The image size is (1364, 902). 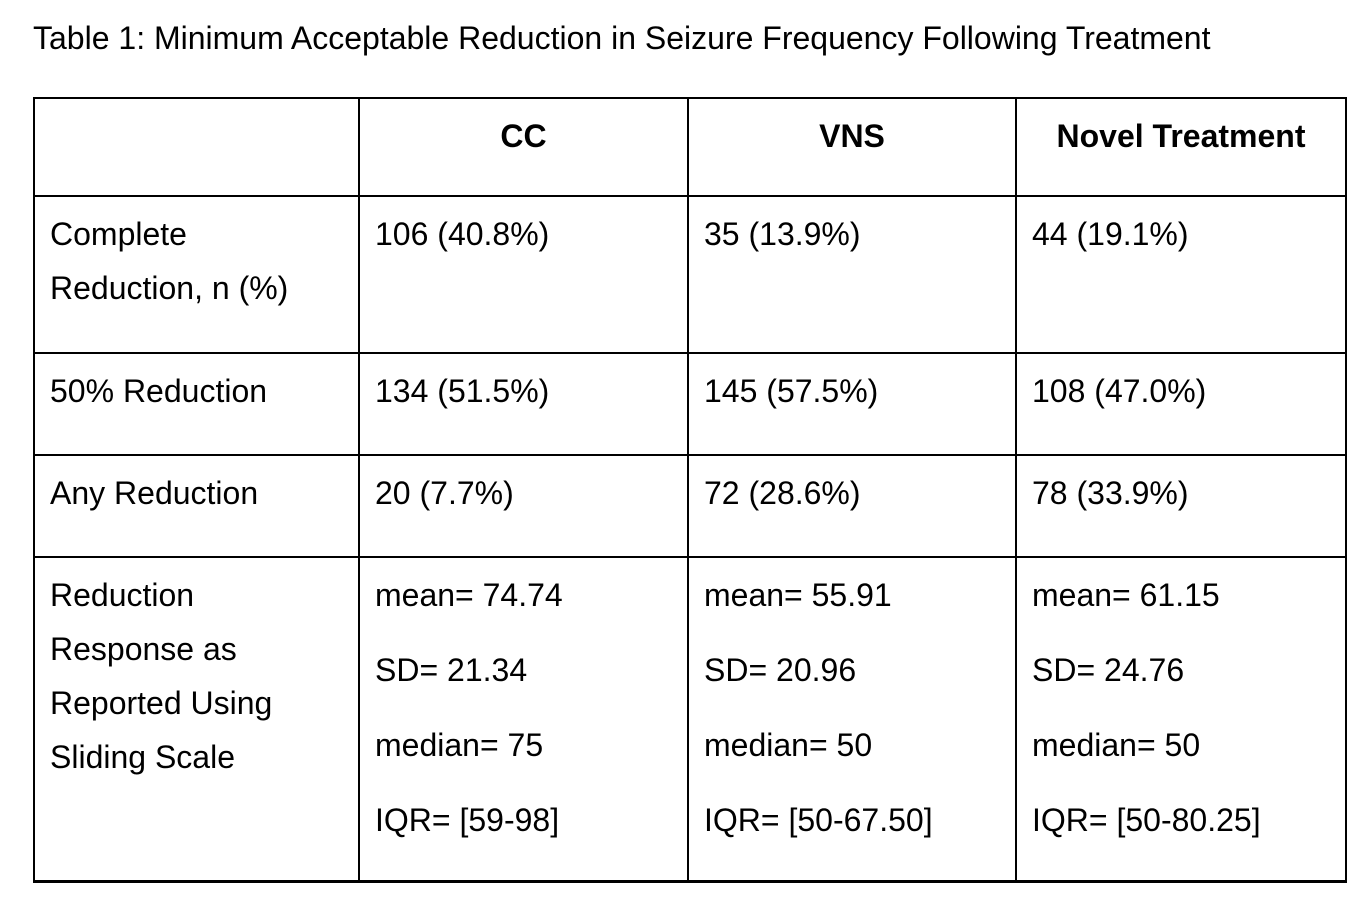 I want to click on stat-sd: SD= 24.76, so click(x=1108, y=670).